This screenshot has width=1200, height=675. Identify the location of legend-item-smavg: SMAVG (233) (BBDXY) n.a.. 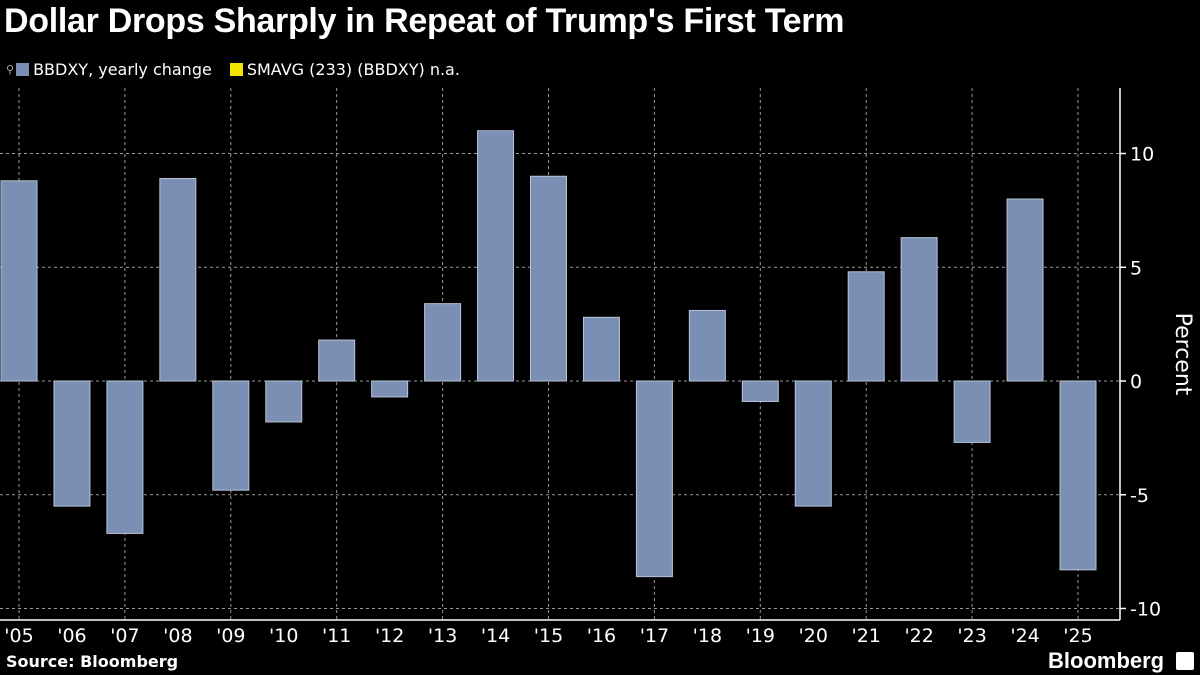
(344, 69).